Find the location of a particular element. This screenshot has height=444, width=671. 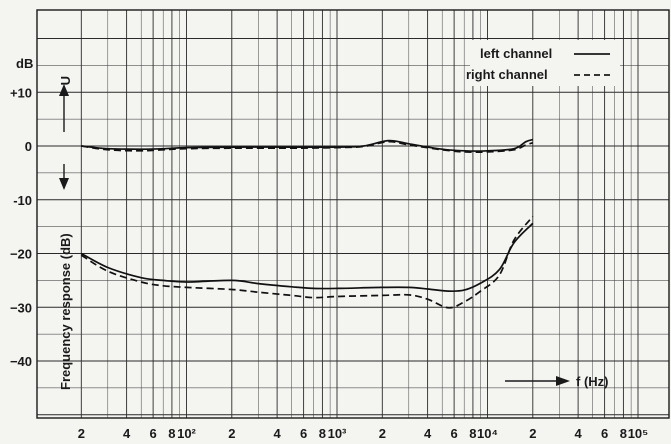

x-tick-label: 10⁵ is located at coordinates (638, 433).